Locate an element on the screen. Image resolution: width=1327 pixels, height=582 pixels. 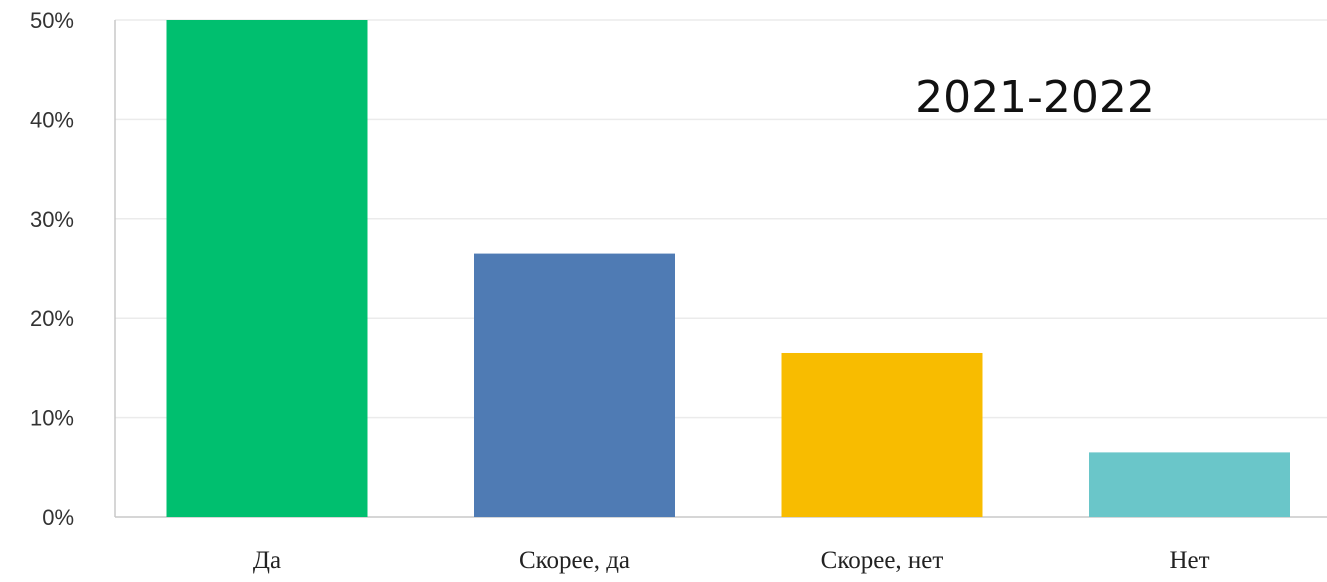
x-tick-label: Да is located at coordinates (267, 560).